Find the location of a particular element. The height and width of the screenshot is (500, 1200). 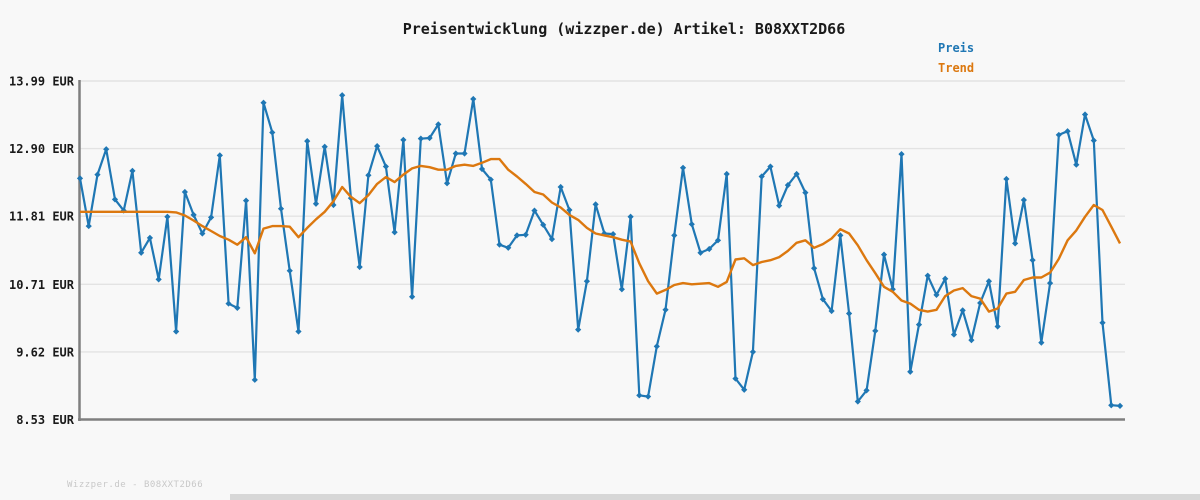

chart-legend: Preis Trend is located at coordinates (956, 58).